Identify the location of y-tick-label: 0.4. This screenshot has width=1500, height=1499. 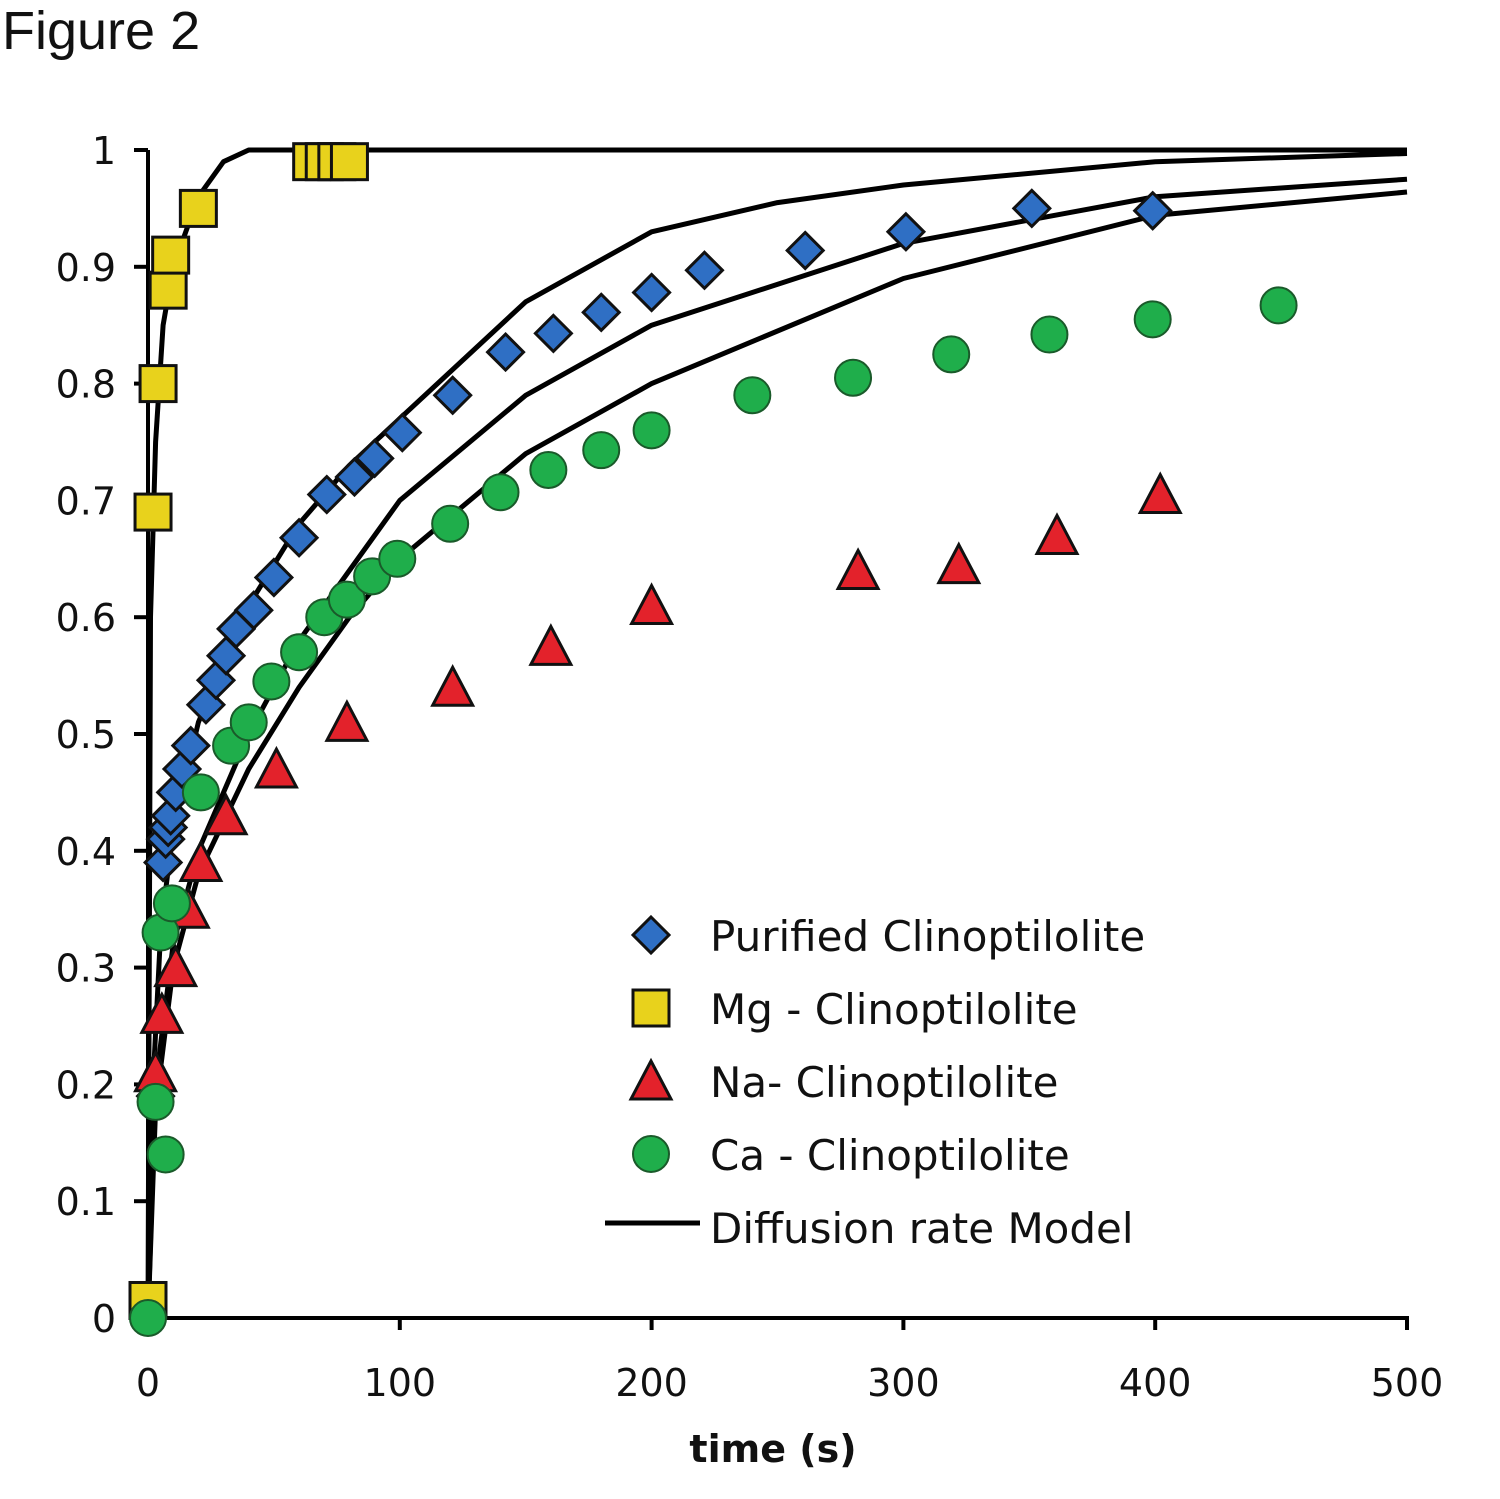
(86, 852).